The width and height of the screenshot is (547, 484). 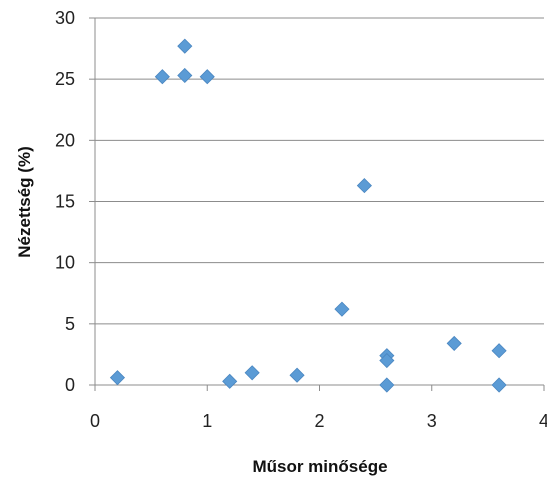 I want to click on y-tick-label: 0, so click(x=70, y=385).